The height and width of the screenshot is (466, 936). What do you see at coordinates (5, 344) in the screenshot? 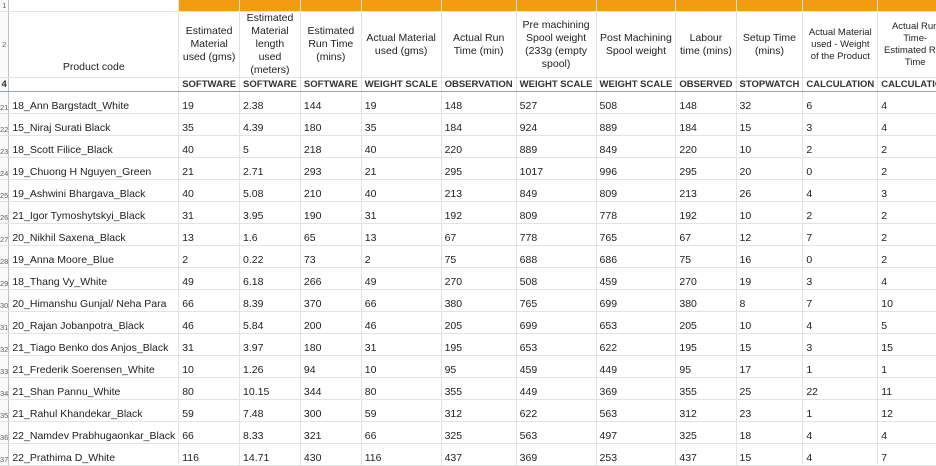
I see `row-header: 32` at bounding box center [5, 344].